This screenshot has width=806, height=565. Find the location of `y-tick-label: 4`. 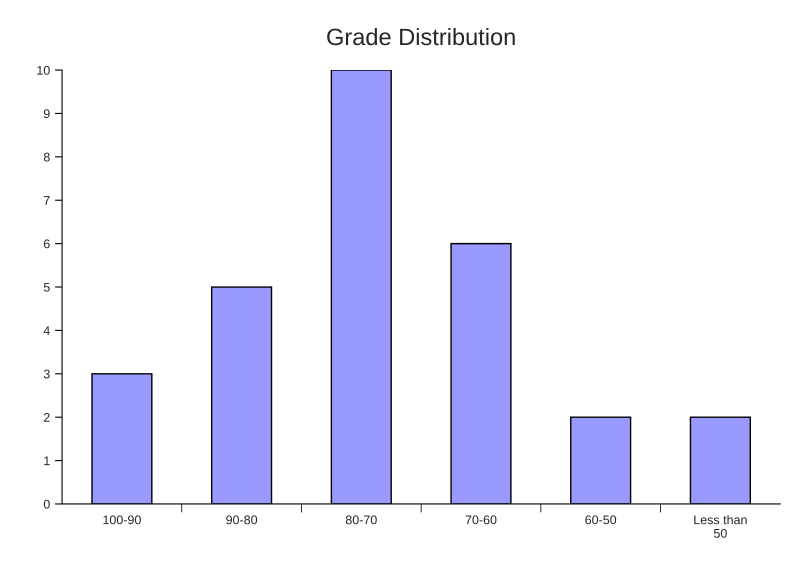

y-tick-label: 4 is located at coordinates (47, 330).